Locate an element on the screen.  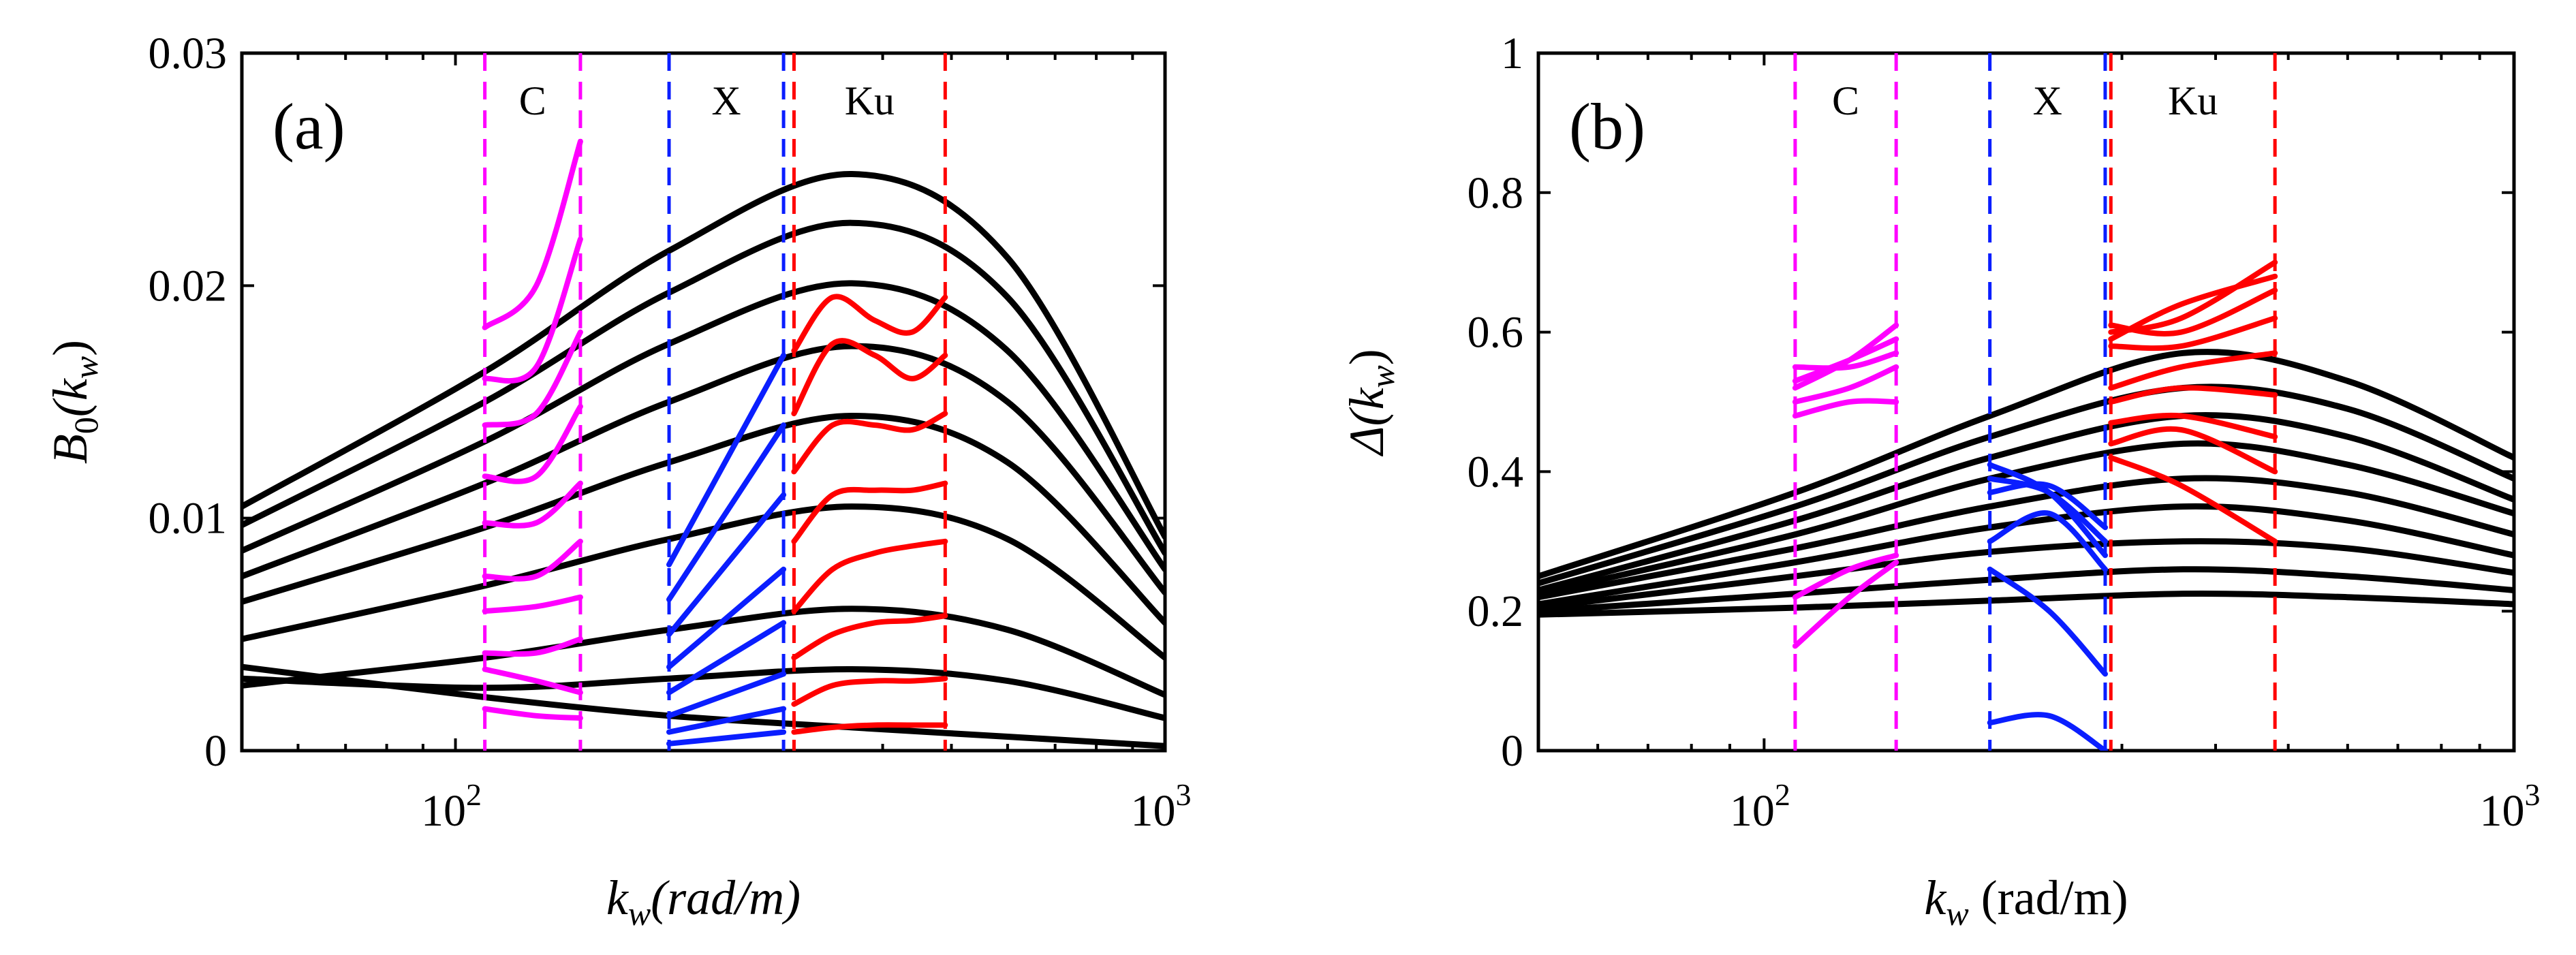
y-tick-label: 0.01 is located at coordinates (188, 519).